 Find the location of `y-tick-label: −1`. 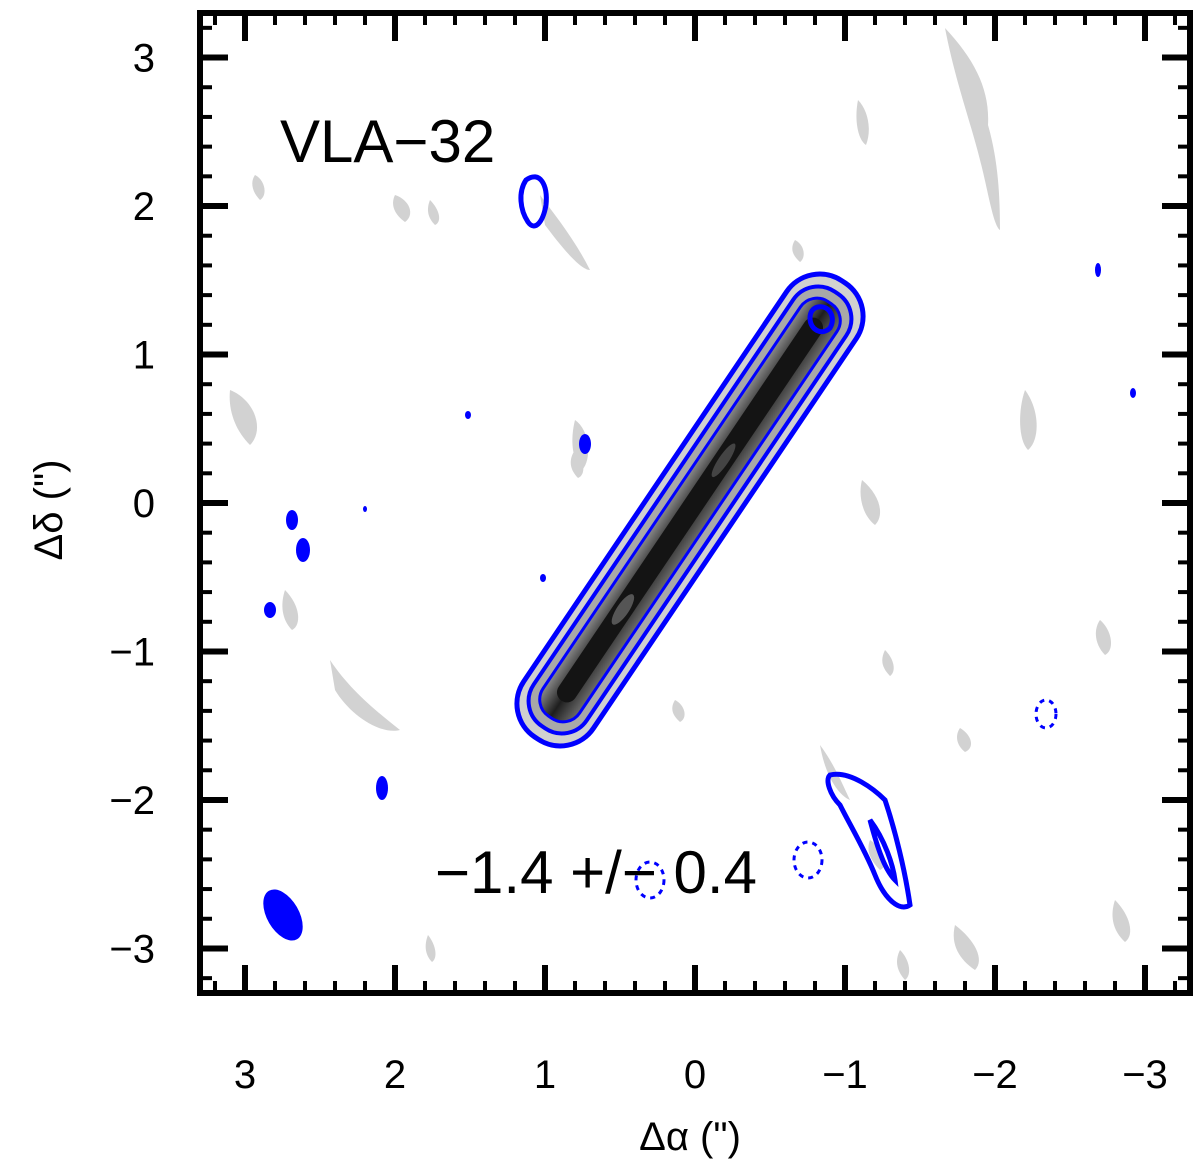

y-tick-label: −1 is located at coordinates (132, 652).